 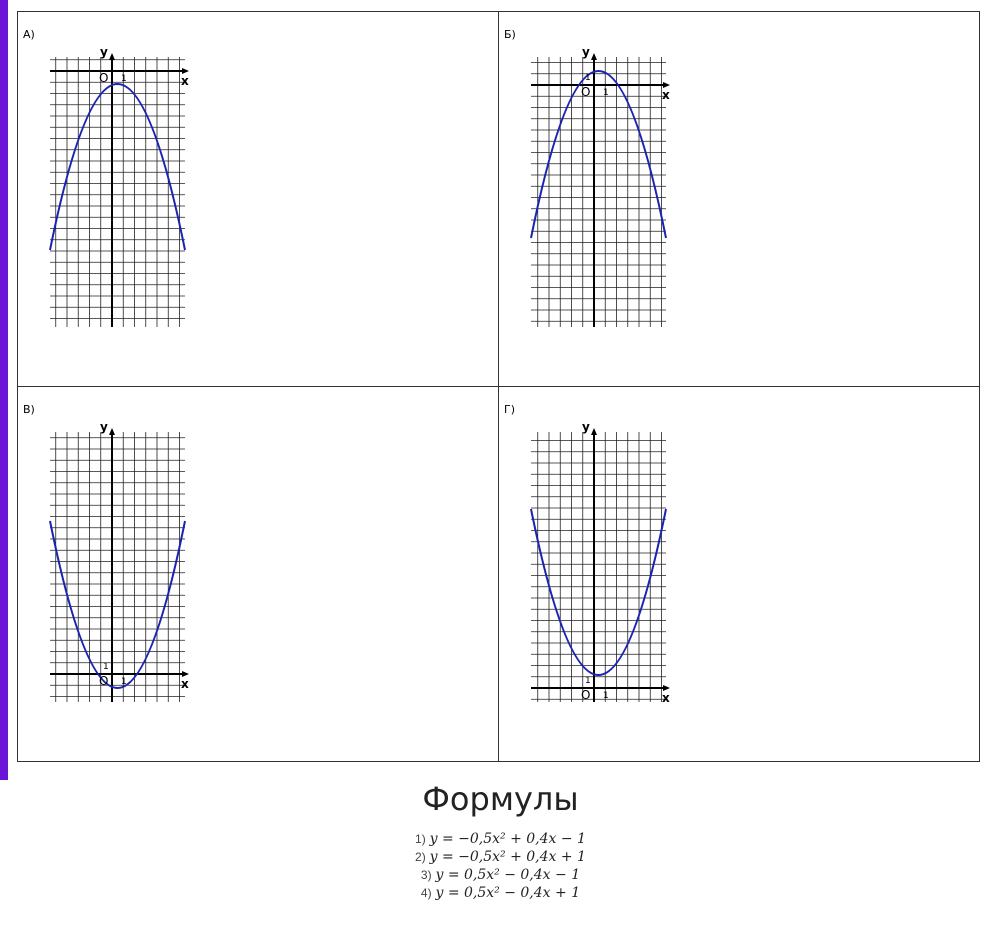 I want to click on formula-text: y = −0,5x² + 0,4x − 1, so click(x=507, y=839).